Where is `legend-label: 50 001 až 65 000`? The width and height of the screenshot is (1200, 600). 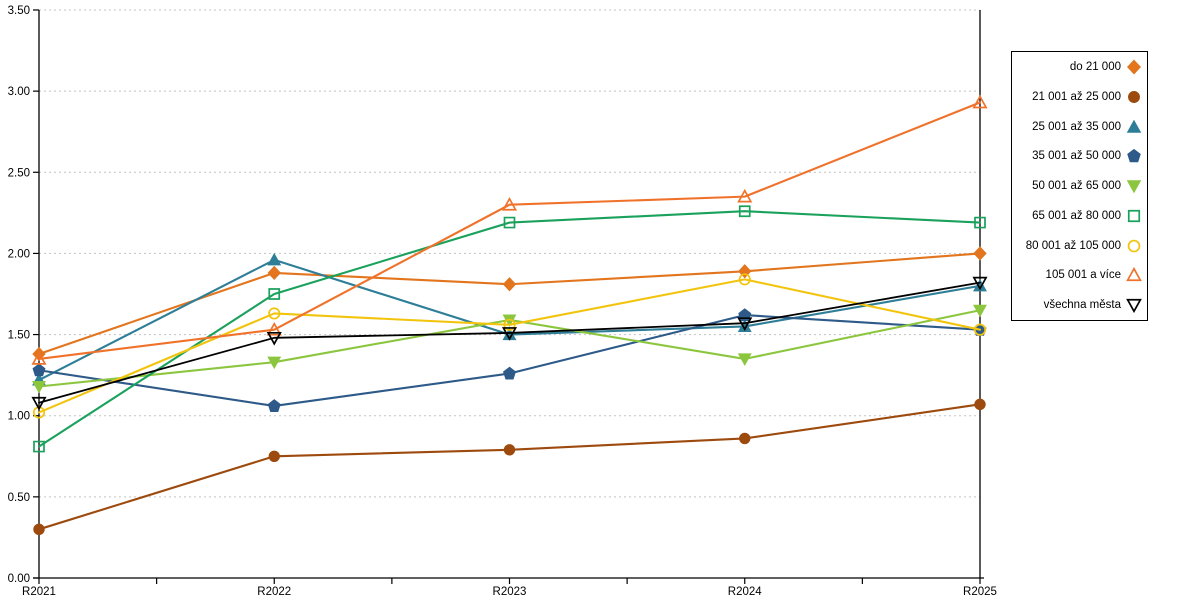 legend-label: 50 001 až 65 000 is located at coordinates (1076, 186).